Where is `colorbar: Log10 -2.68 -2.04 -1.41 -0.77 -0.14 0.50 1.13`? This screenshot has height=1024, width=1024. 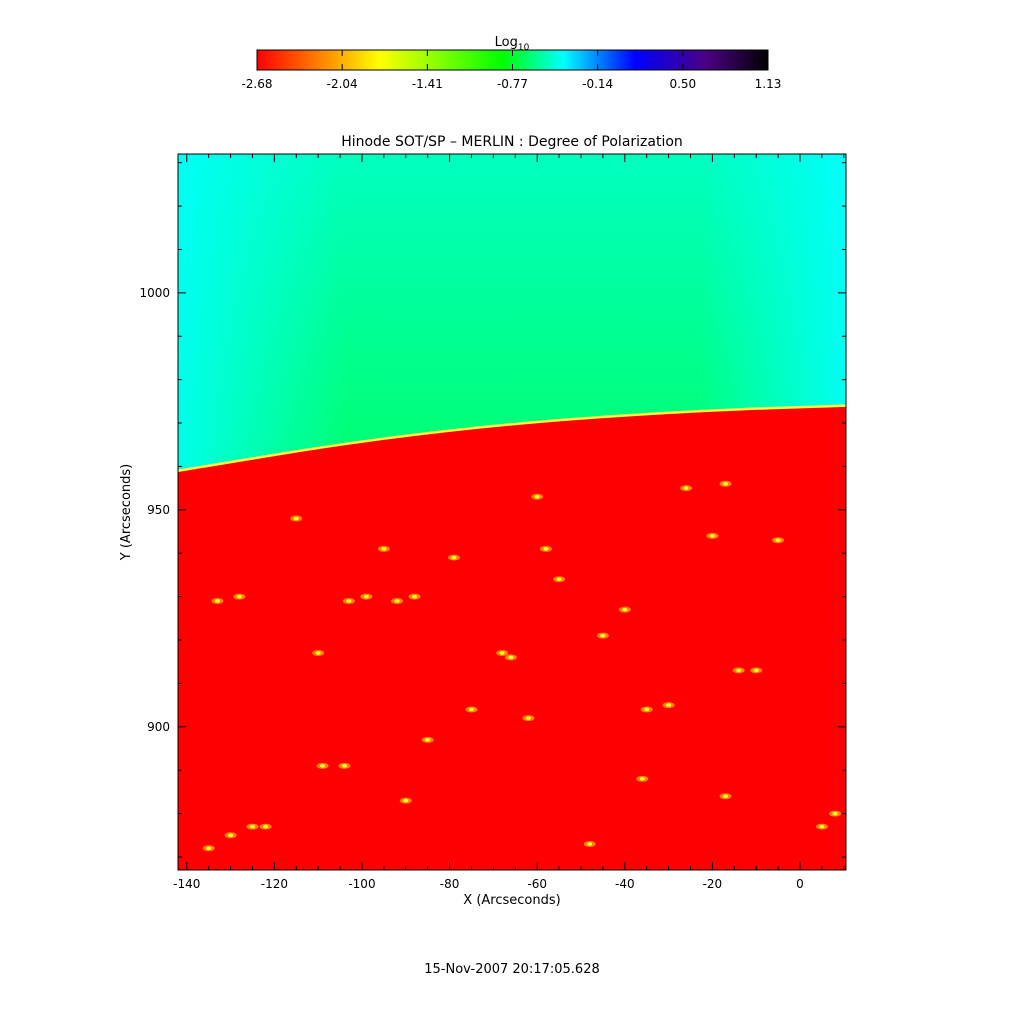 colorbar: Log10 -2.68 -2.04 -1.41 -0.77 -0.14 0.50 1.13 is located at coordinates (511, 63).